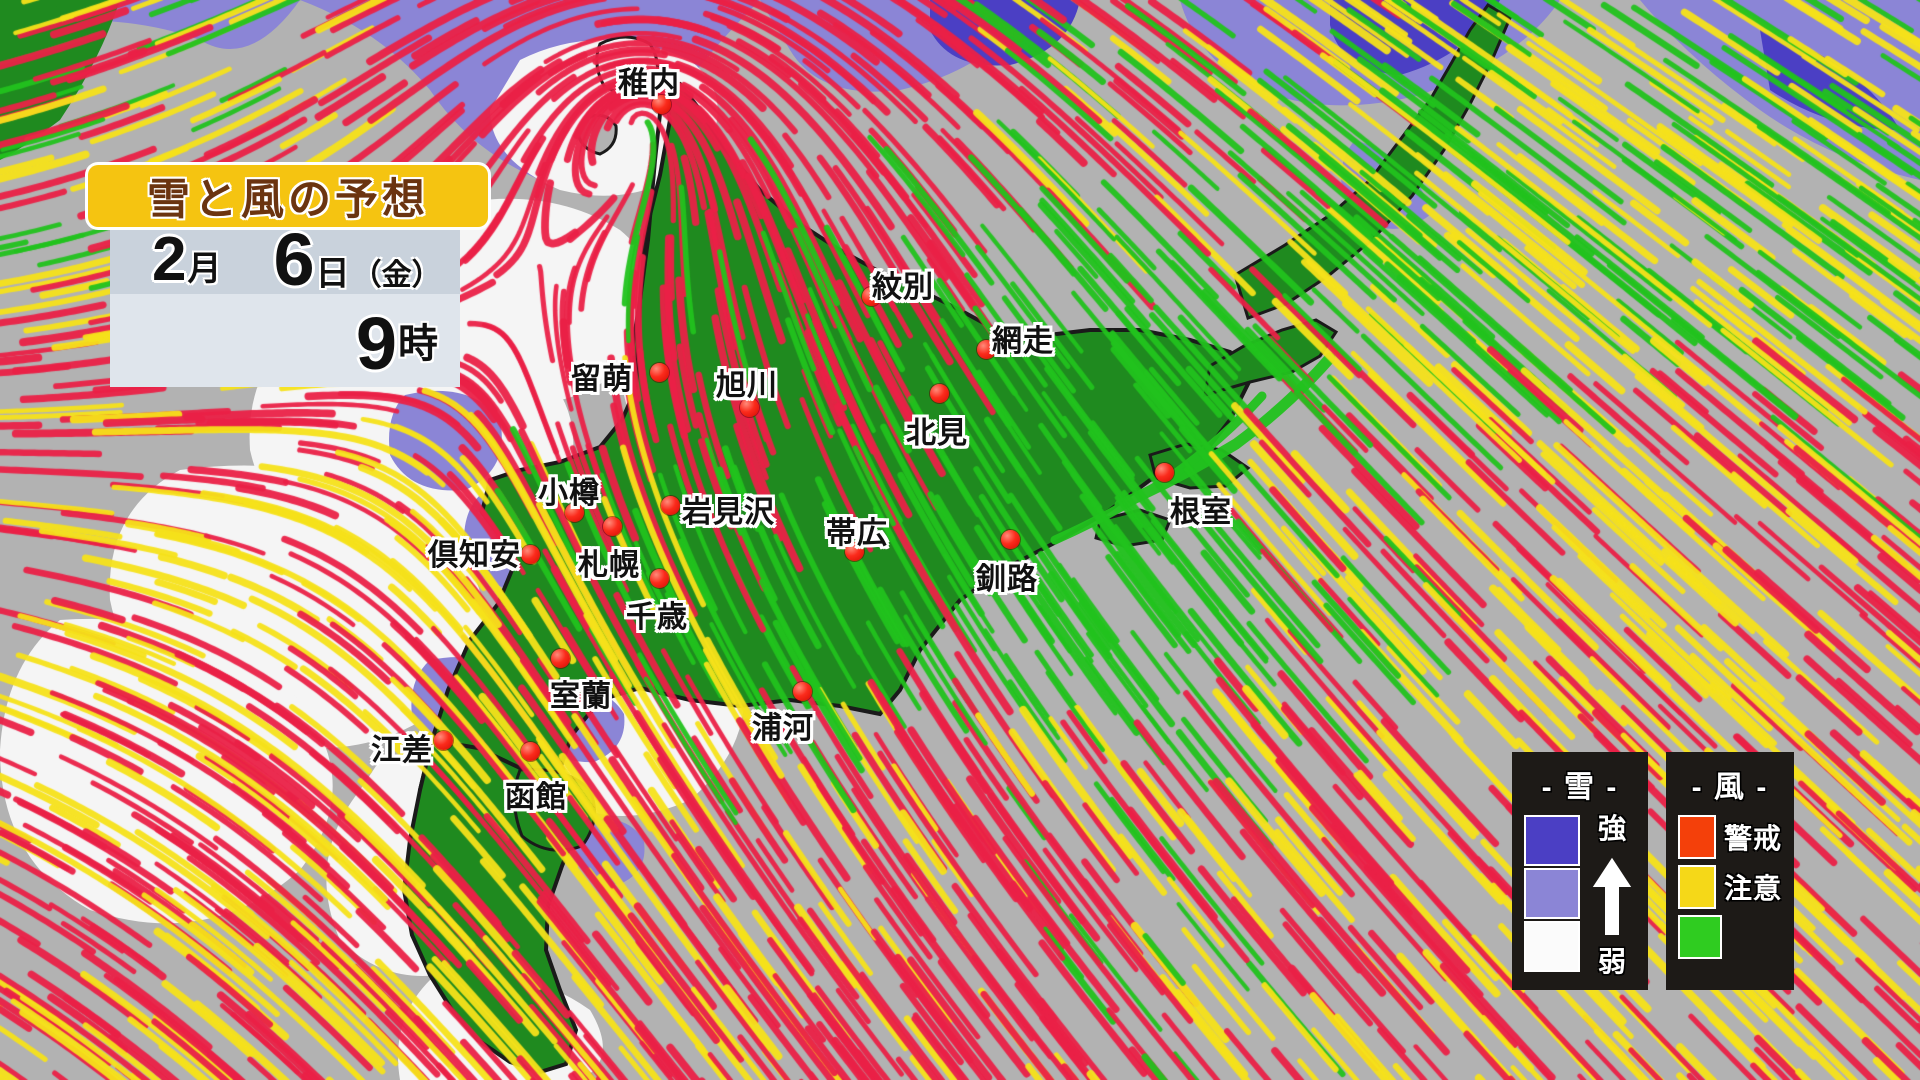 The image size is (1920, 1080). Describe the element at coordinates (288, 200) in the screenshot. I see `title-text: 雪と風の予想` at that location.